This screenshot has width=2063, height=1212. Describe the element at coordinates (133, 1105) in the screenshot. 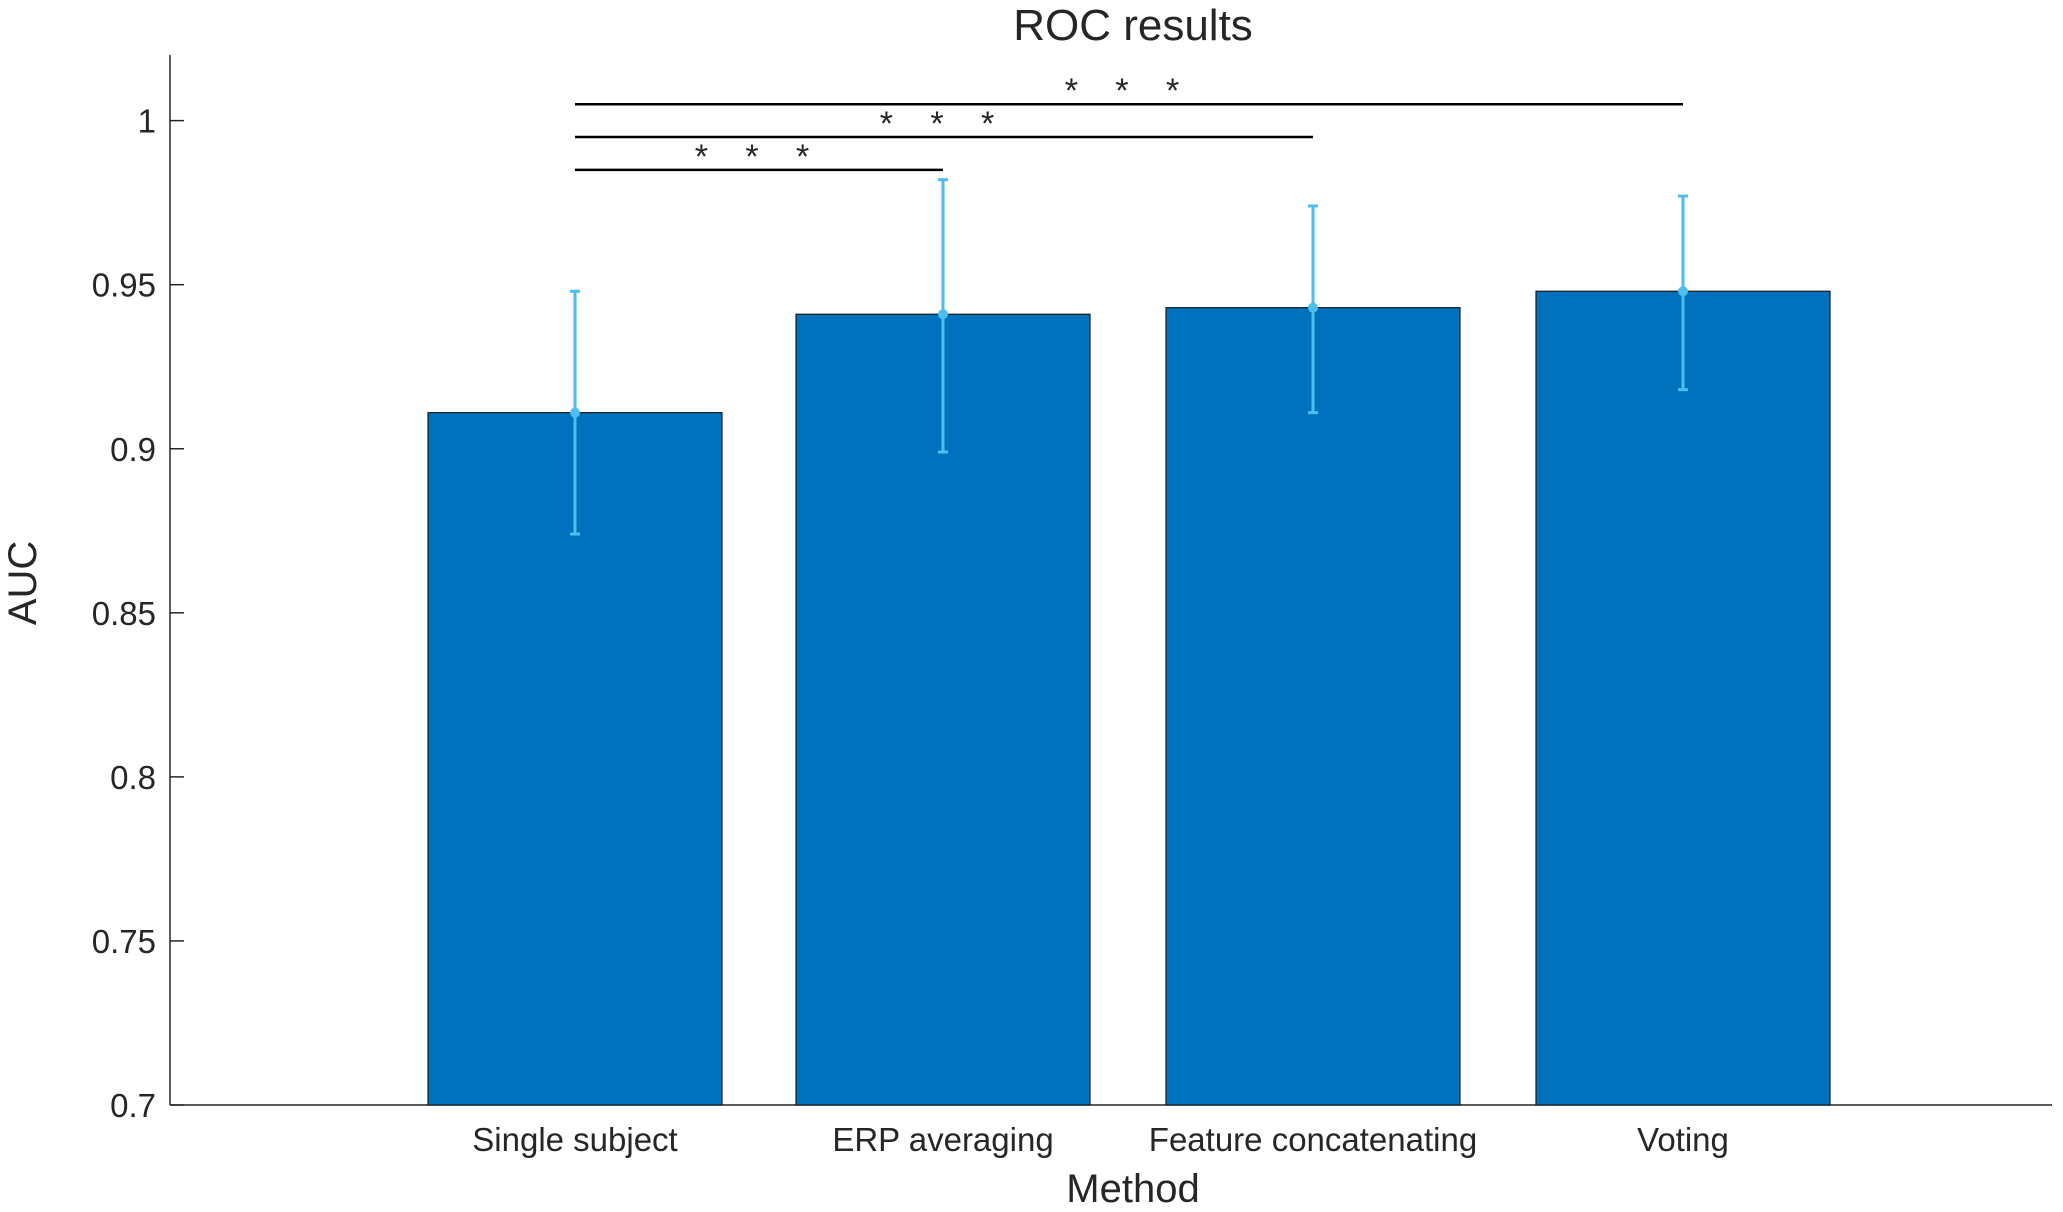

I see `y-tick-label: 0.7` at that location.